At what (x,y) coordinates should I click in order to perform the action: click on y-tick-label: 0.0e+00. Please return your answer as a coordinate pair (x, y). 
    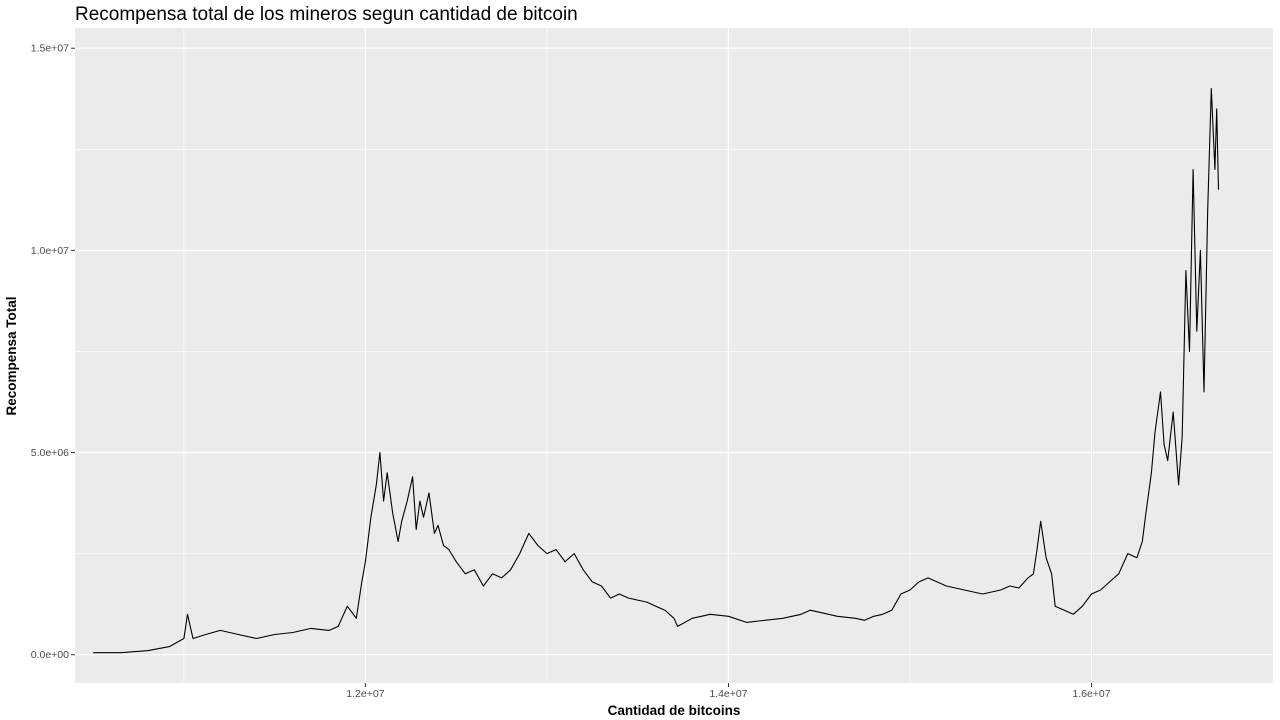
    Looking at the image, I should click on (50, 655).